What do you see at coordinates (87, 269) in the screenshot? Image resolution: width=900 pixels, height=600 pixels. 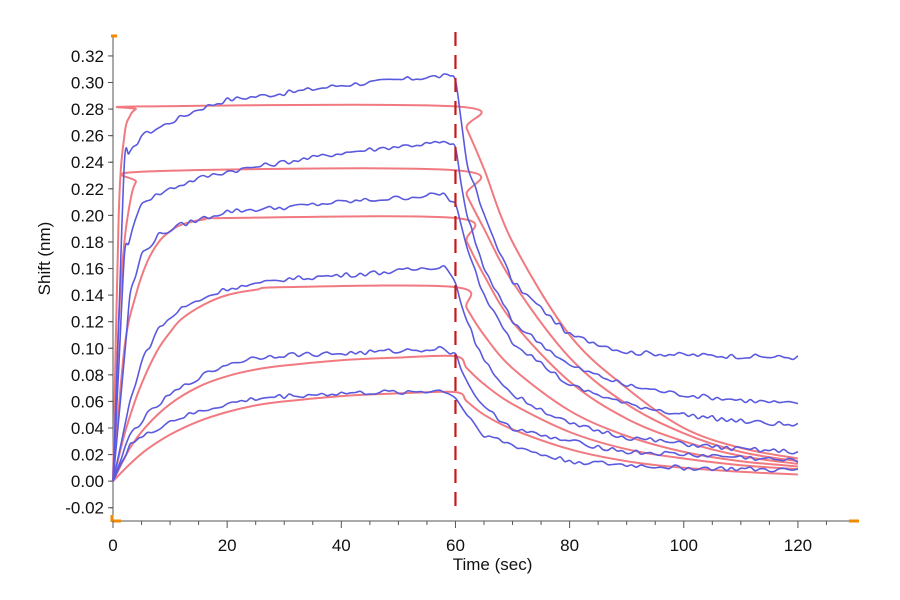 I see `y-tick-label: 0.16` at bounding box center [87, 269].